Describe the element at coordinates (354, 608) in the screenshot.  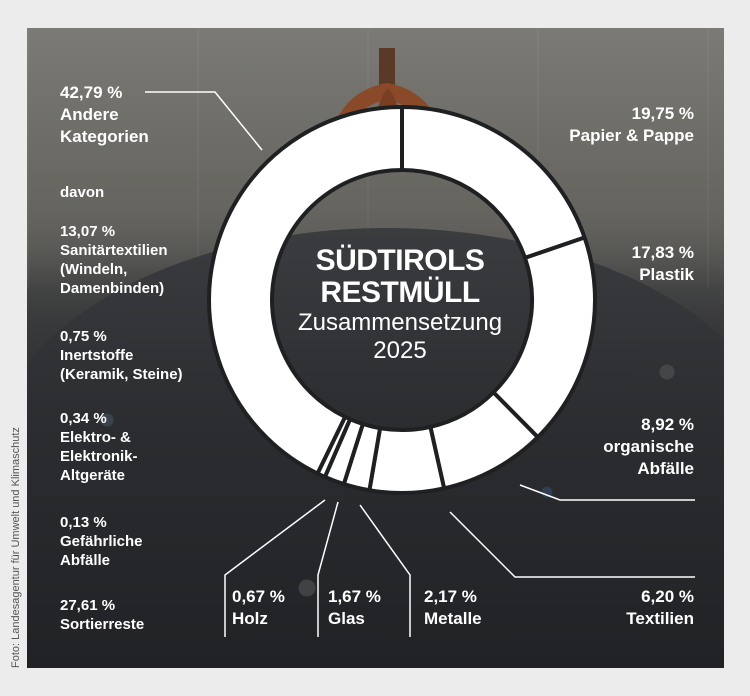
I see `label-glas: 1,67 % Glas` at that location.